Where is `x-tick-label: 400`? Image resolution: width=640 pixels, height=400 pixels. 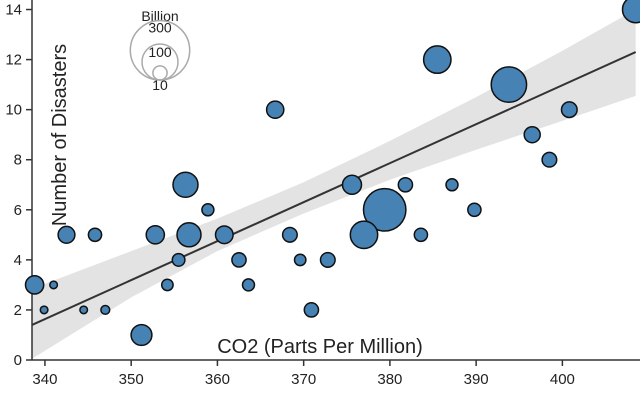 x-tick-label: 400 is located at coordinates (562, 379).